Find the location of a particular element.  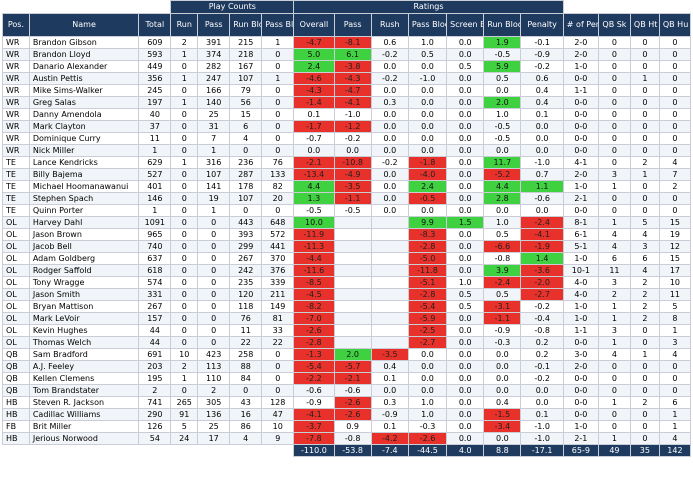

player-name-cell: Jason Brown is located at coordinates (84, 234).